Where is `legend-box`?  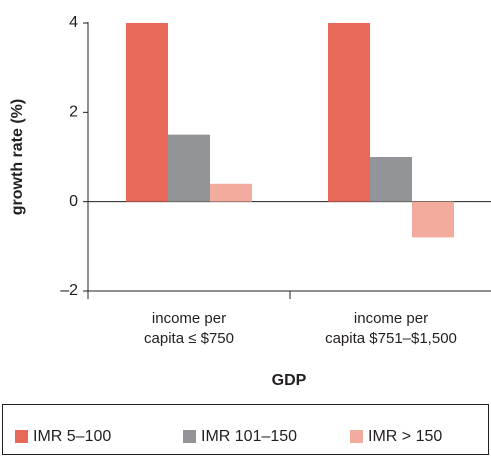
legend-box is located at coordinates (245, 429).